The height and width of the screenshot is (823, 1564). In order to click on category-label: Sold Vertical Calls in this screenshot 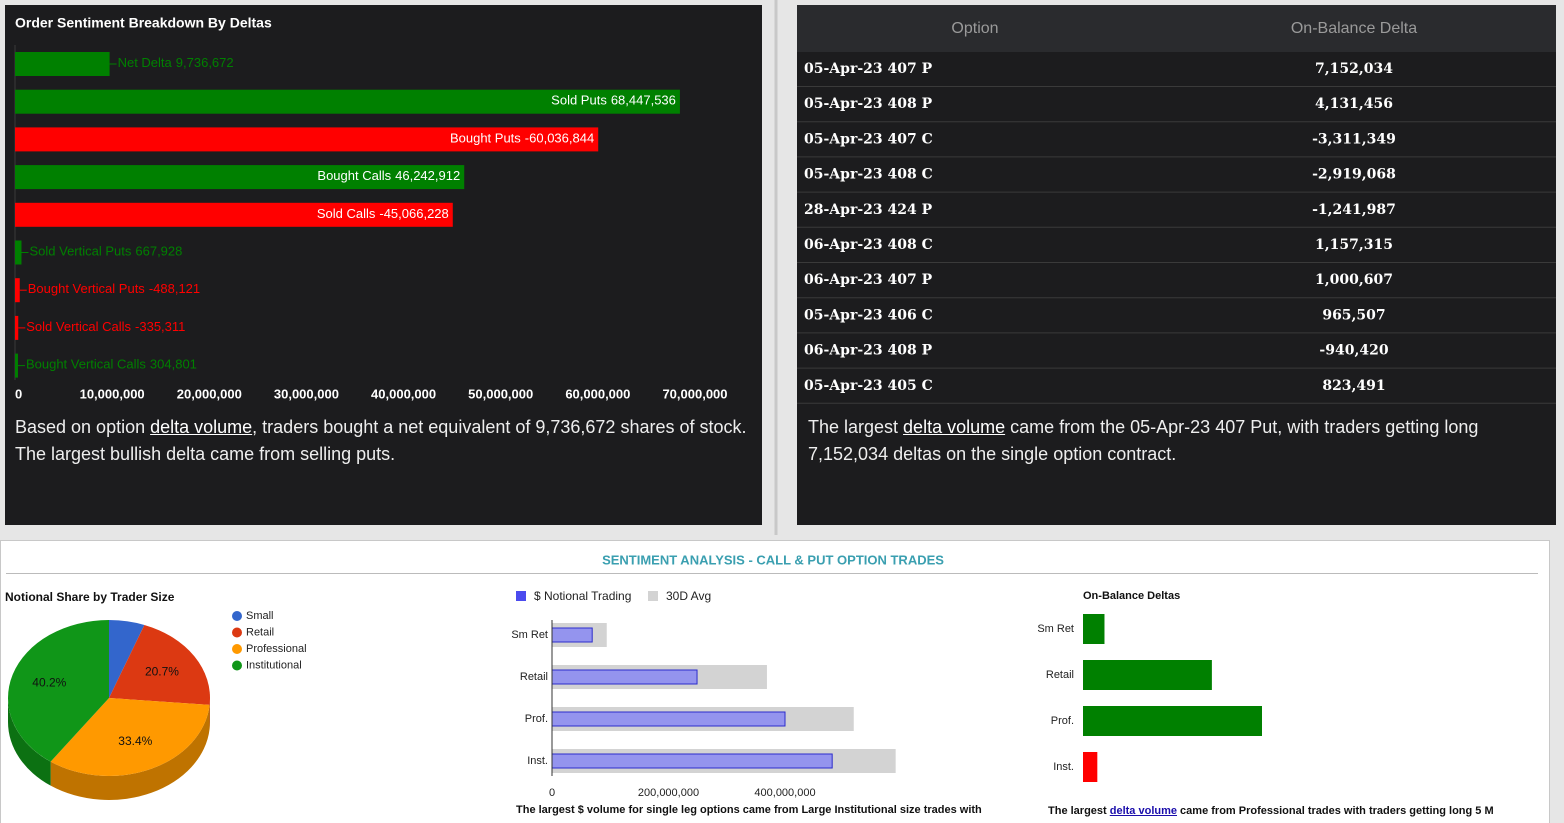, I will do `click(78, 326)`.